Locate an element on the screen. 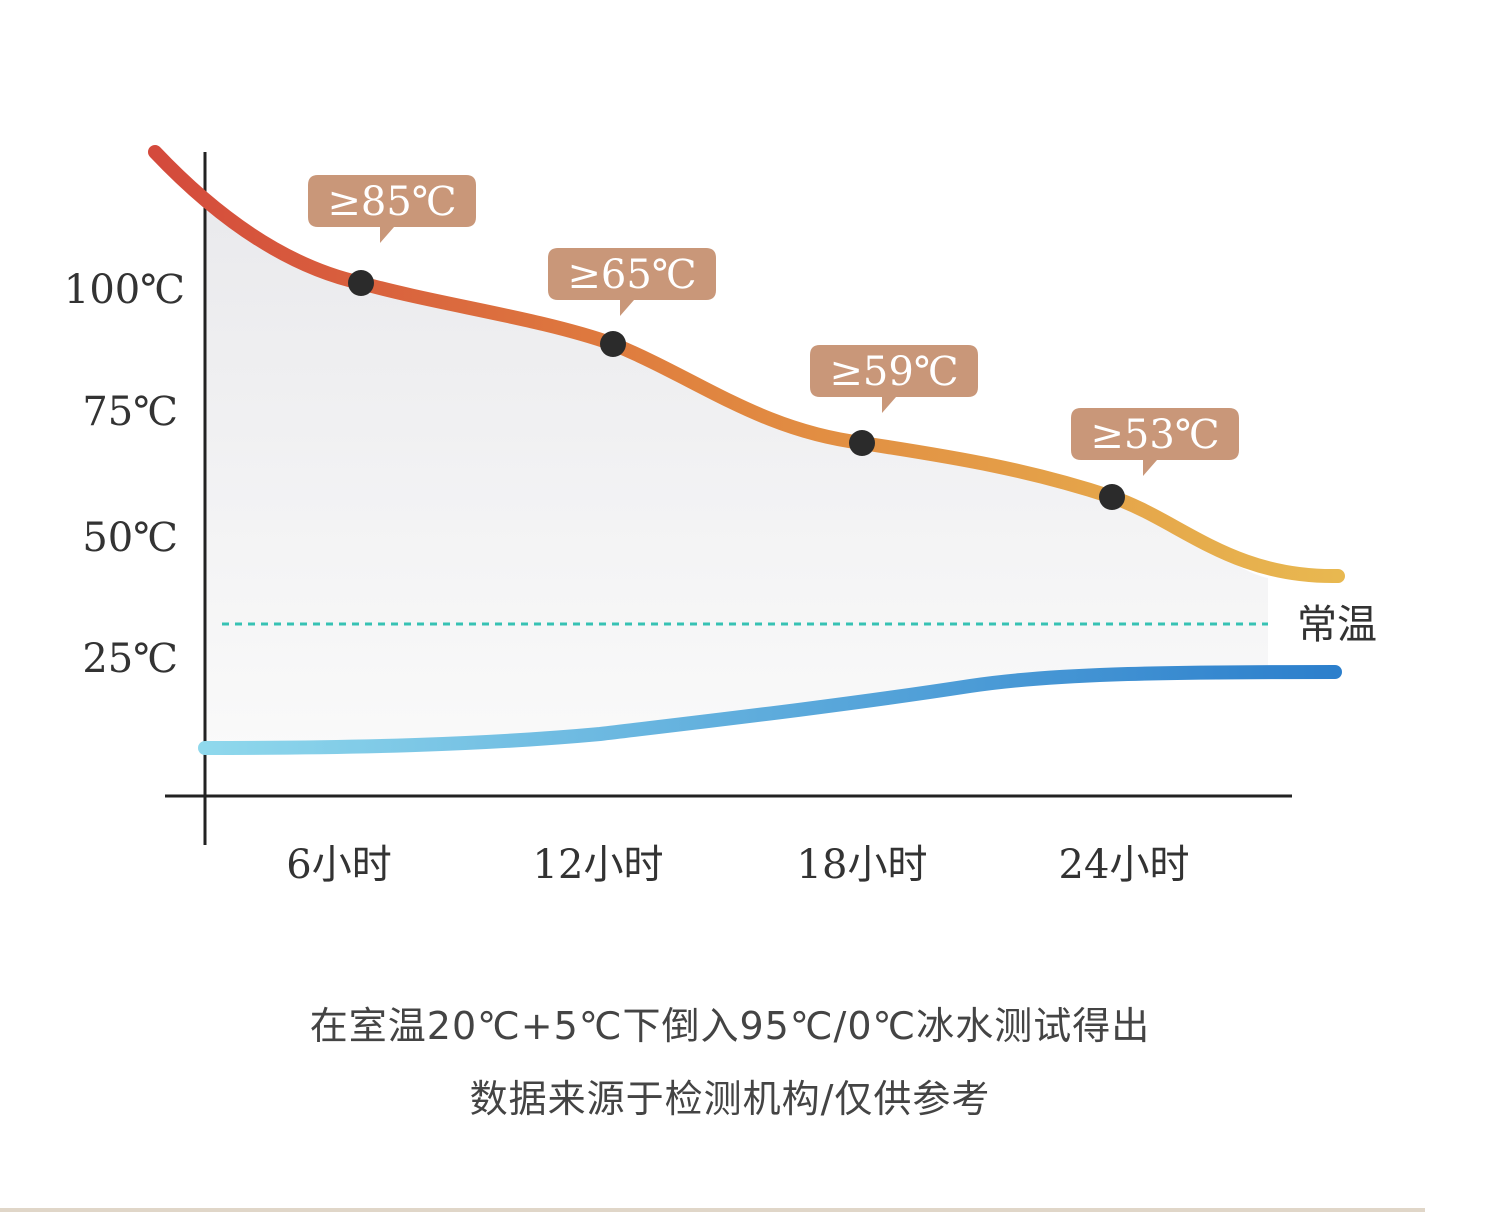 This screenshot has width=1500, height=1212. value-callout-label: ≥59℃ is located at coordinates (893, 372).